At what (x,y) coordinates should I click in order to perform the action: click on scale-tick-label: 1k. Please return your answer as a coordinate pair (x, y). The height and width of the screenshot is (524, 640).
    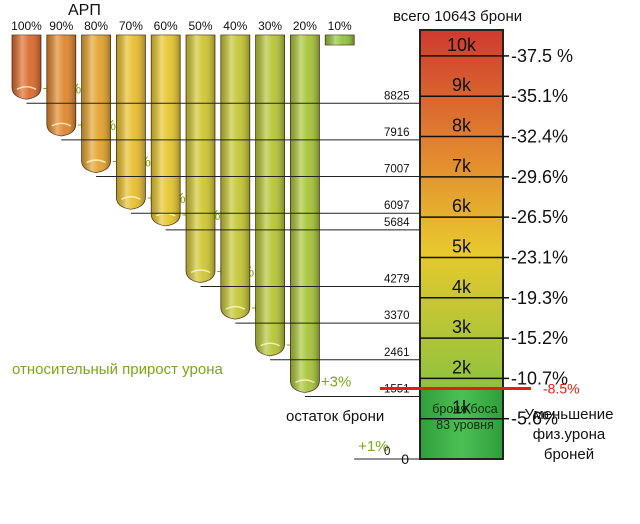
    Looking at the image, I should click on (462, 408).